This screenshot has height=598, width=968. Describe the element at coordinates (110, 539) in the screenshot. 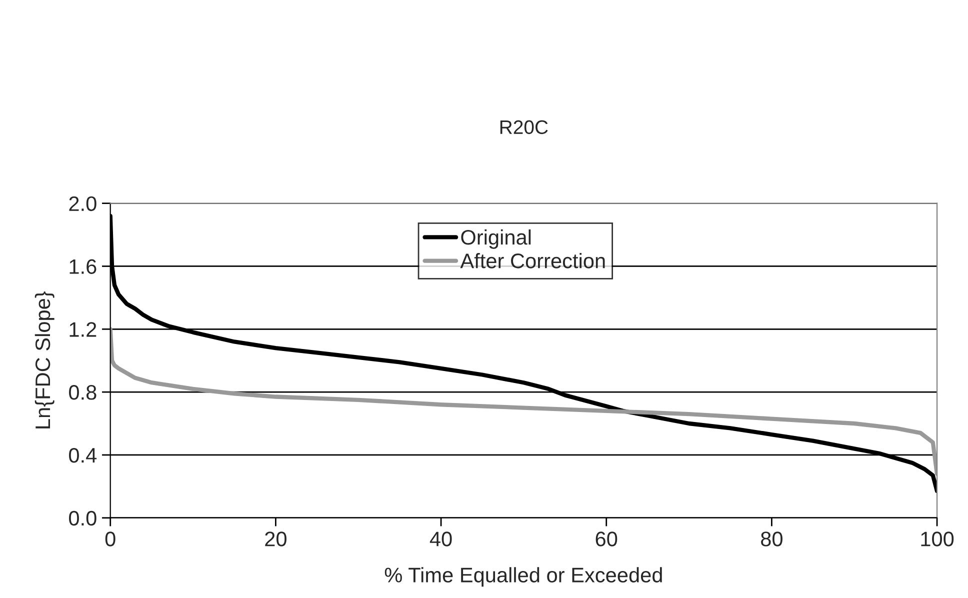

I see `x-tick-label: 0` at that location.